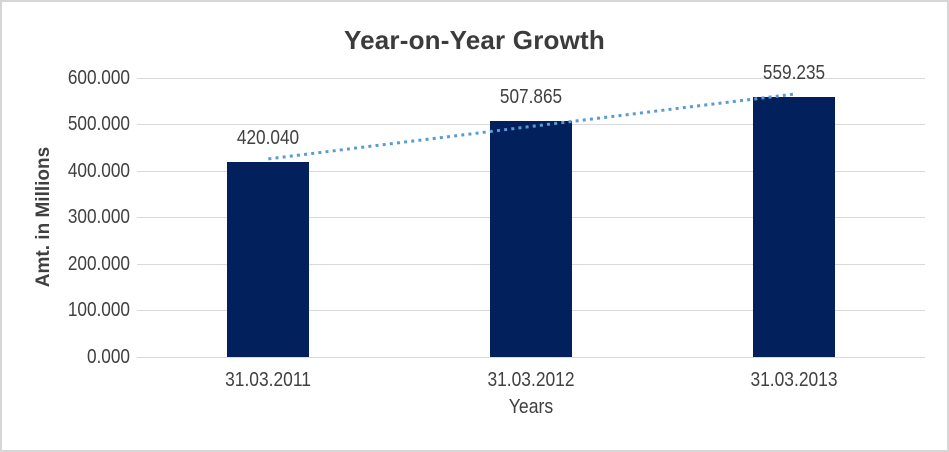 The width and height of the screenshot is (949, 452). I want to click on y-tick-label: 100.000, so click(98, 310).